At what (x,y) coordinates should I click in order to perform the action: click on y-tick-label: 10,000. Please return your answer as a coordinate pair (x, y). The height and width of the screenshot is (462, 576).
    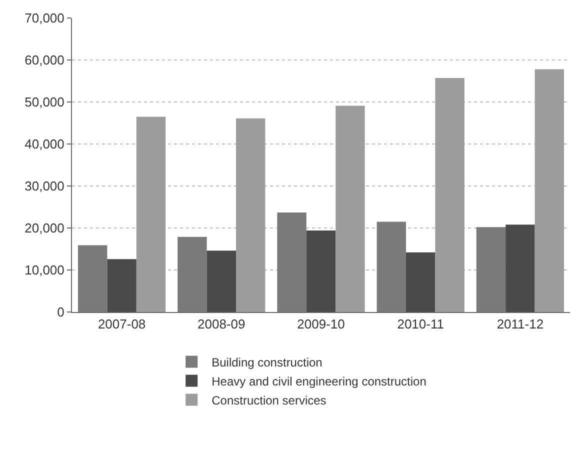
    Looking at the image, I should click on (44, 270).